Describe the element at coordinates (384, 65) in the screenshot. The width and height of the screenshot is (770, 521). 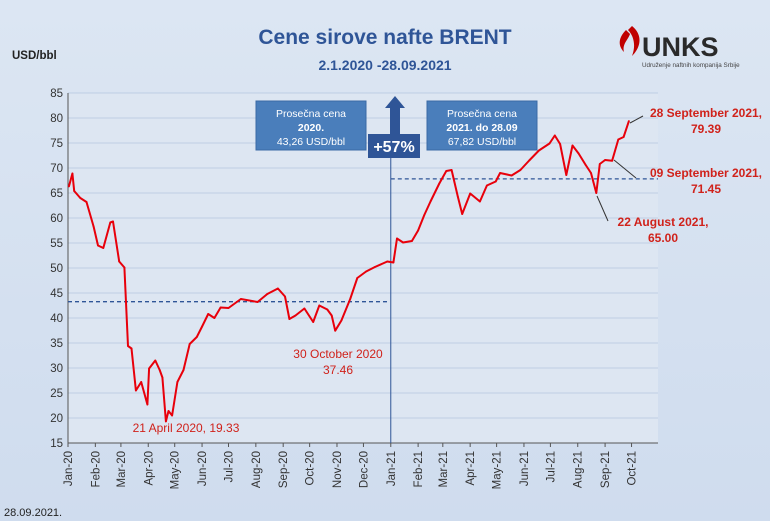
I see `chart-subtitle: 2.1.2020 -28.09.2021` at that location.